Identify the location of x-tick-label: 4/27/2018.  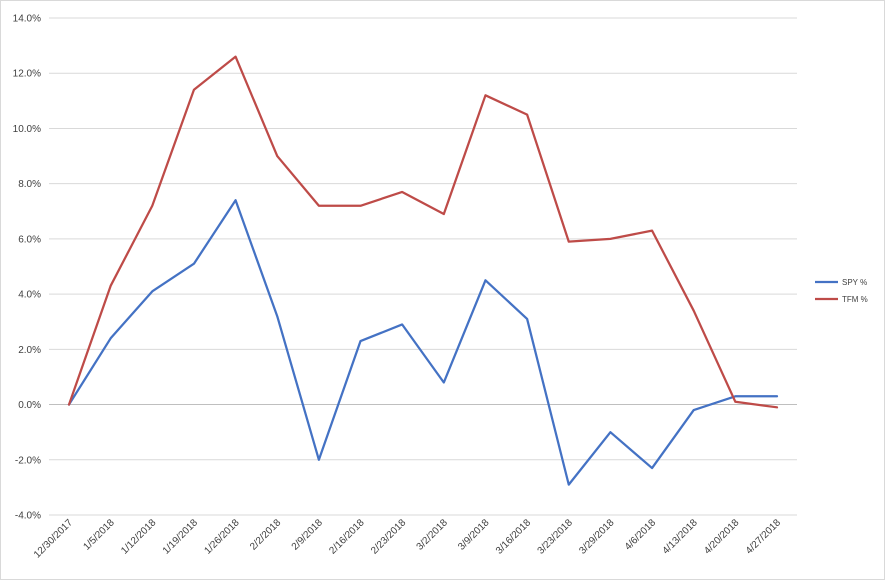
(764, 537).